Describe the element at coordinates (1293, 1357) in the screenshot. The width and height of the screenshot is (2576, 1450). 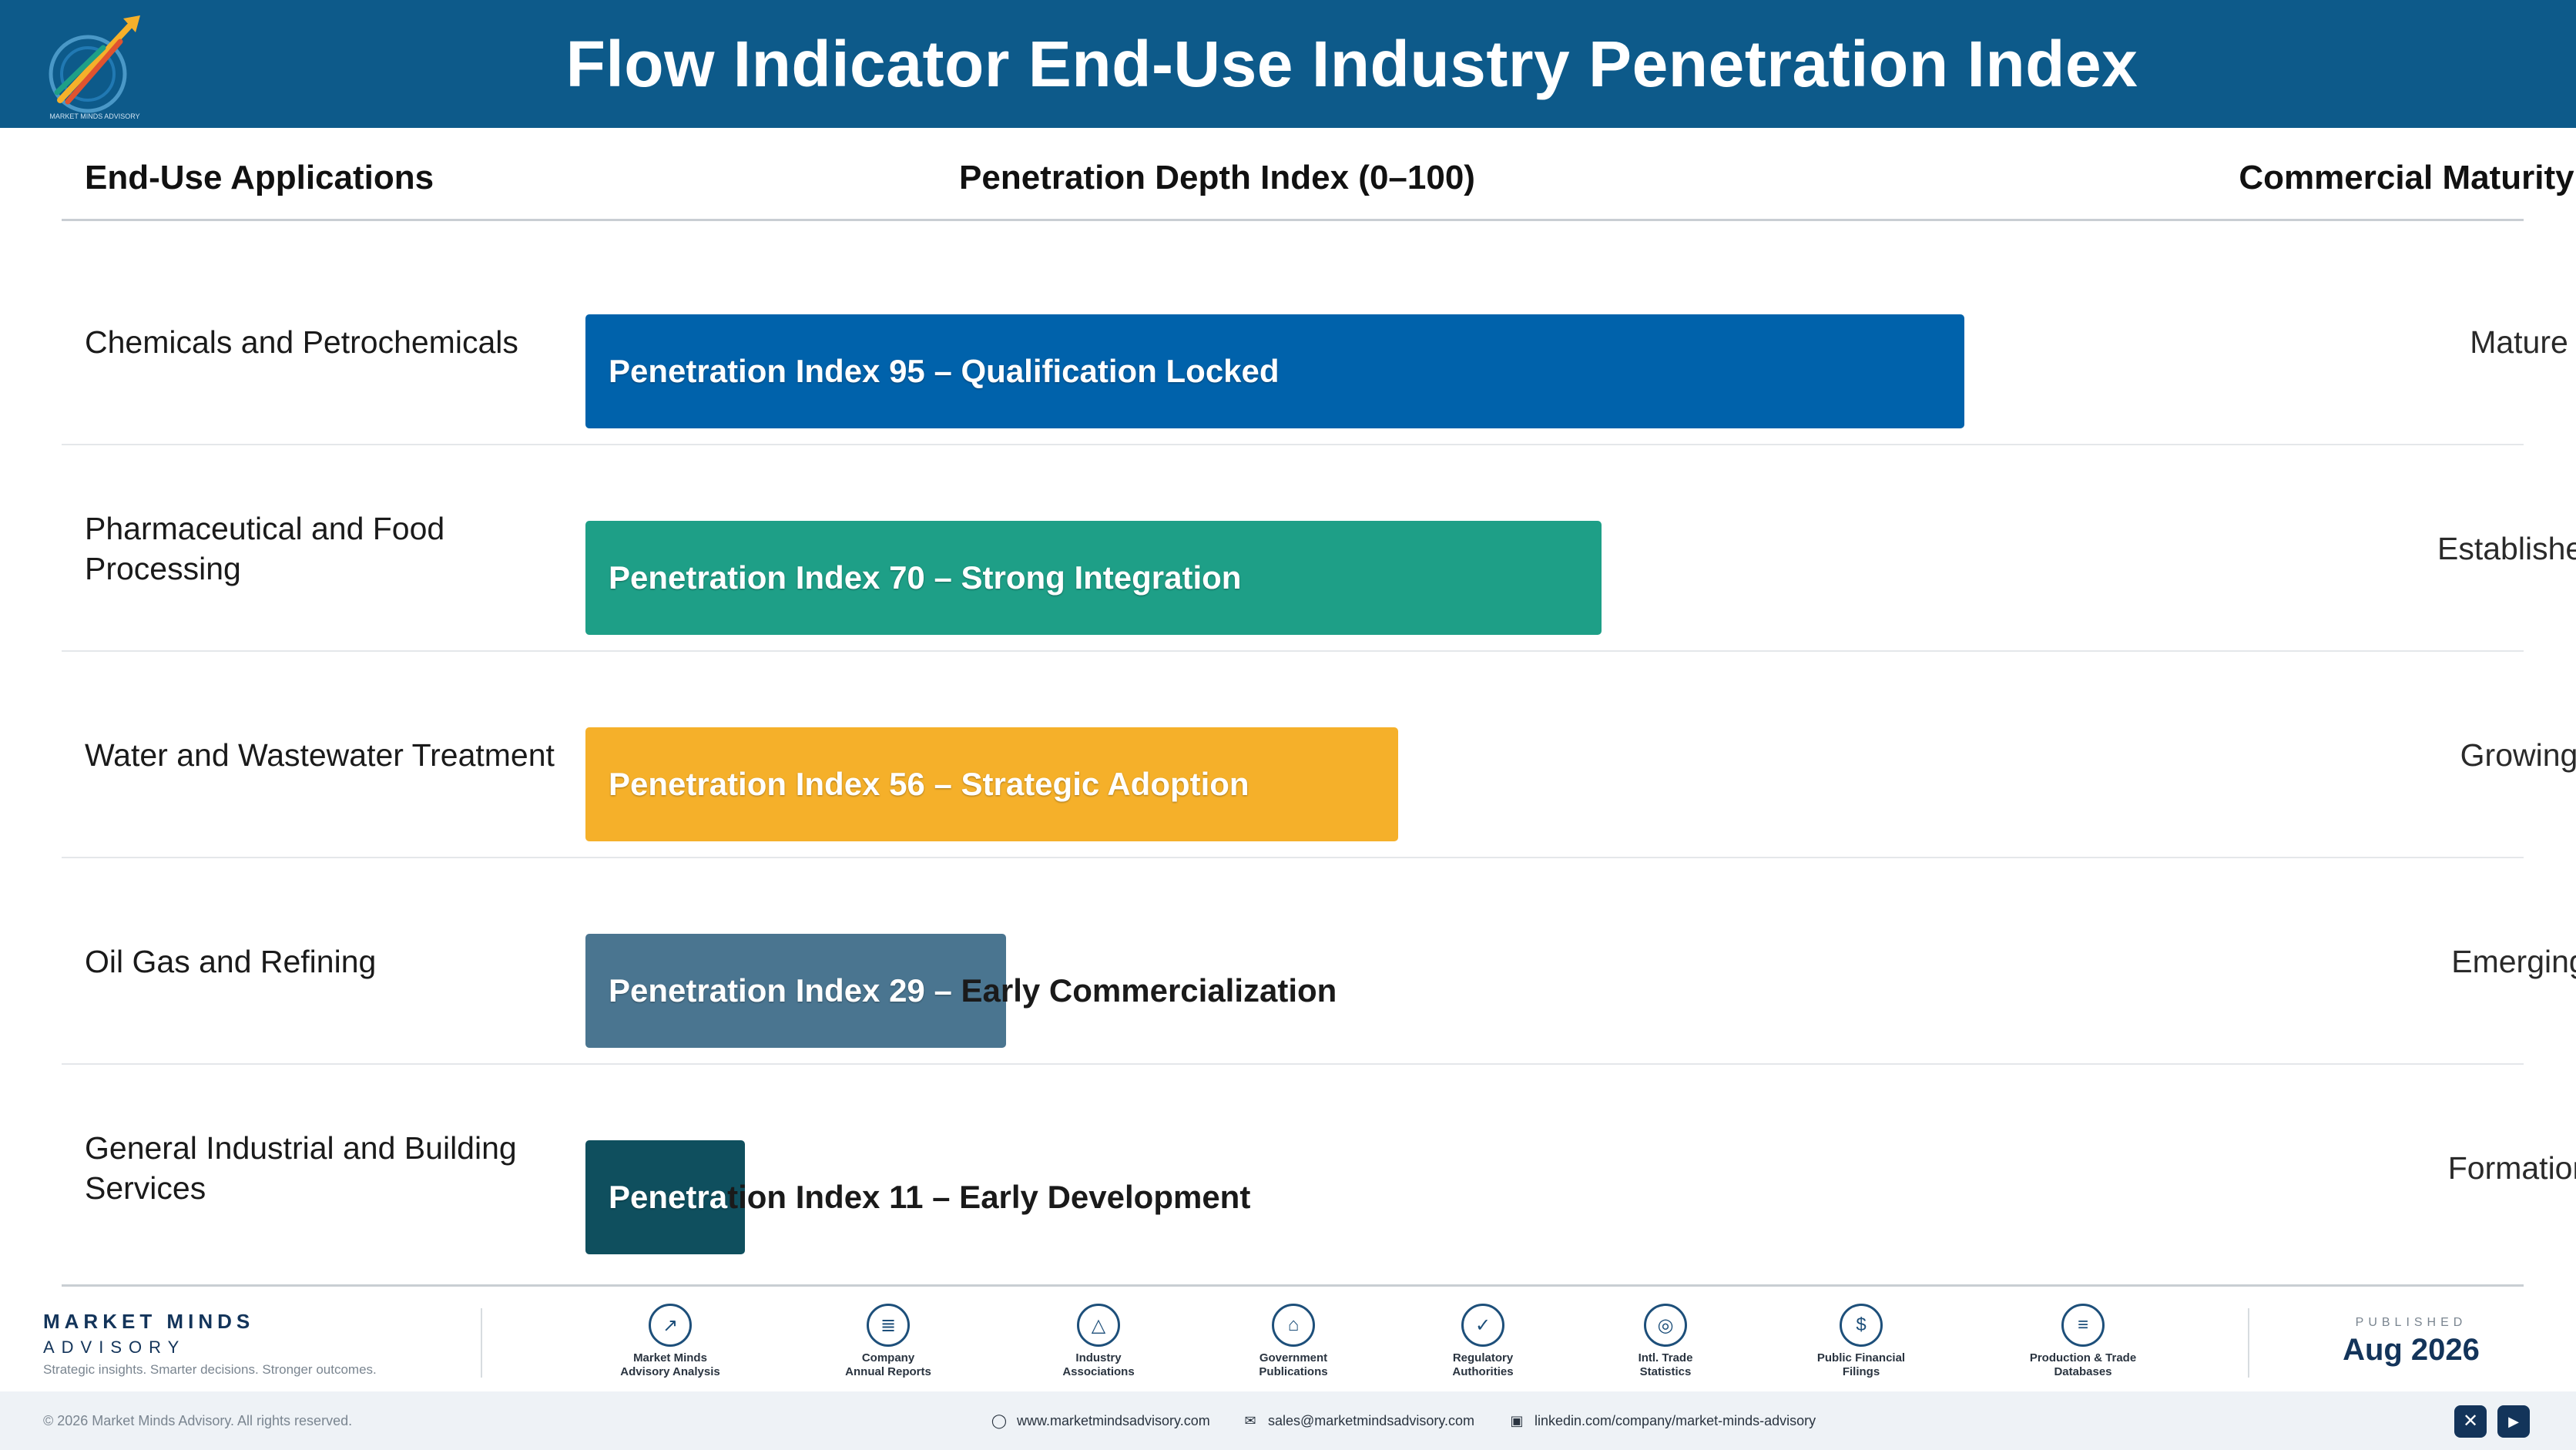
I see `source-label-line: Government` at that location.